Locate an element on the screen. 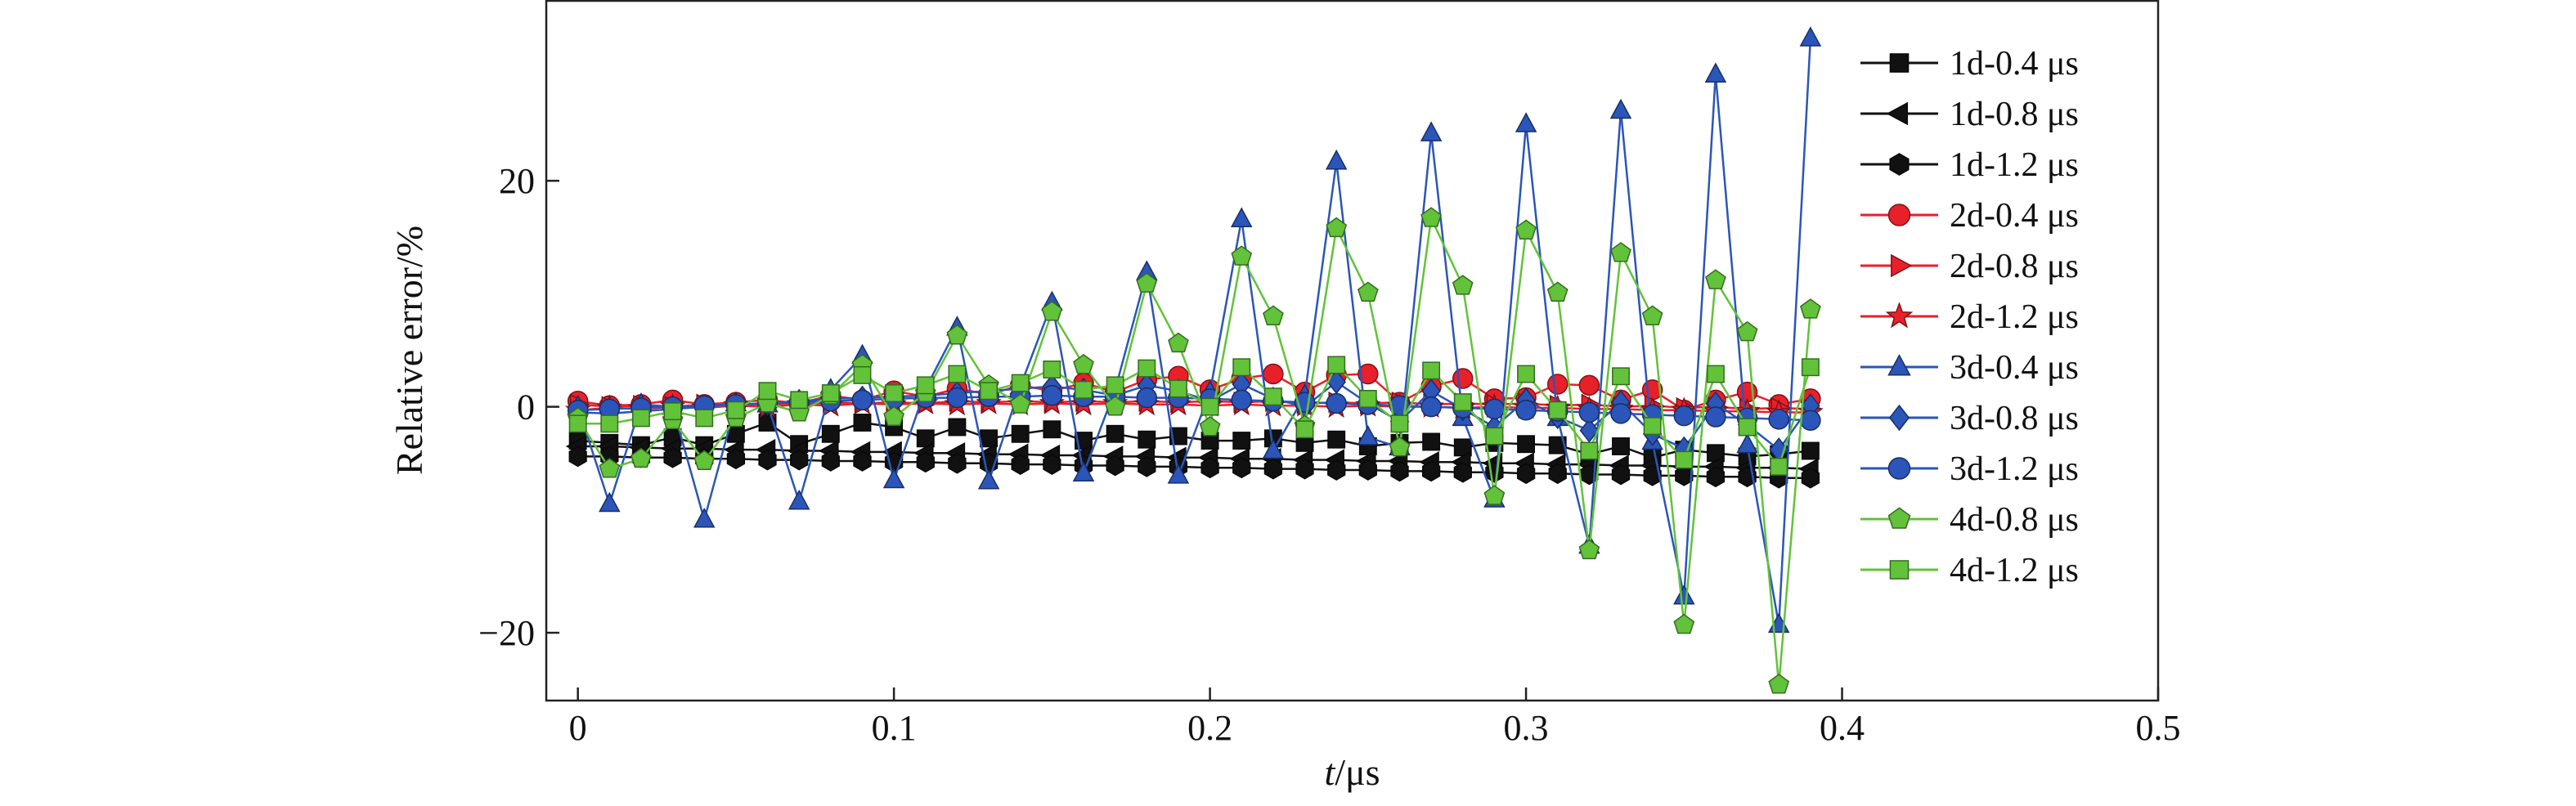  series-1d-1-2-us is located at coordinates (1194, 468).